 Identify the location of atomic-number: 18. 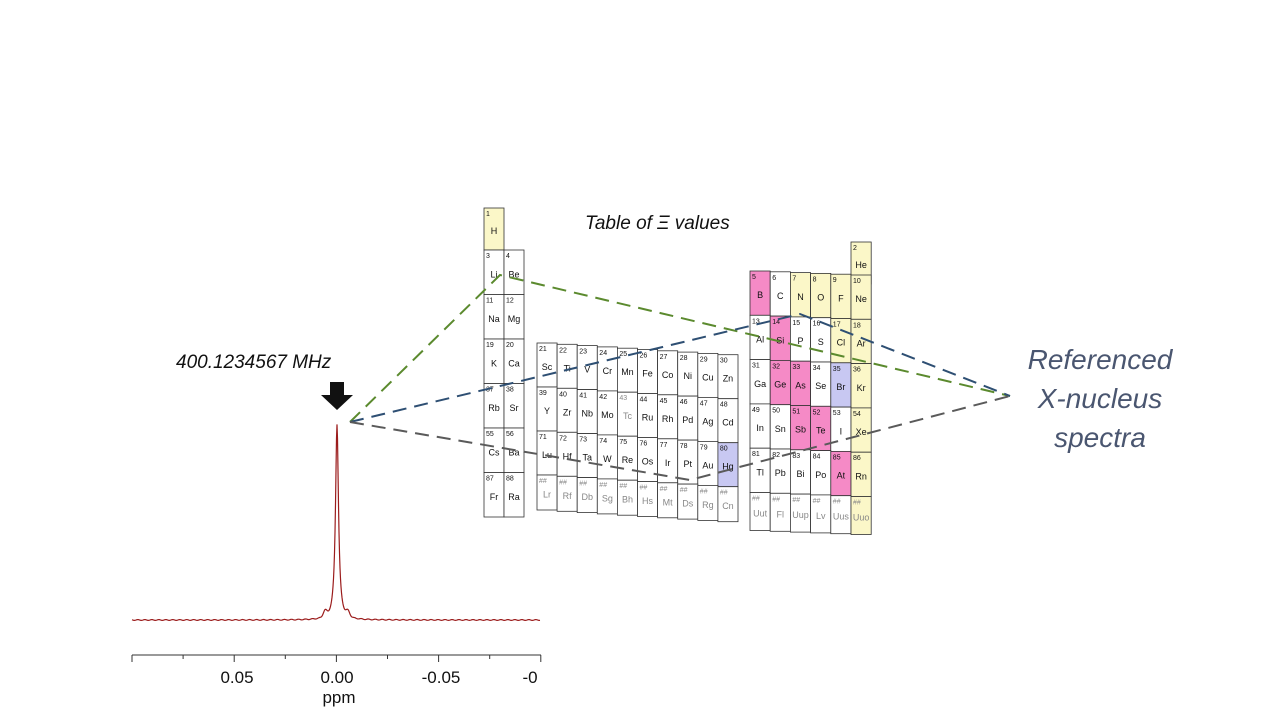
(857, 325).